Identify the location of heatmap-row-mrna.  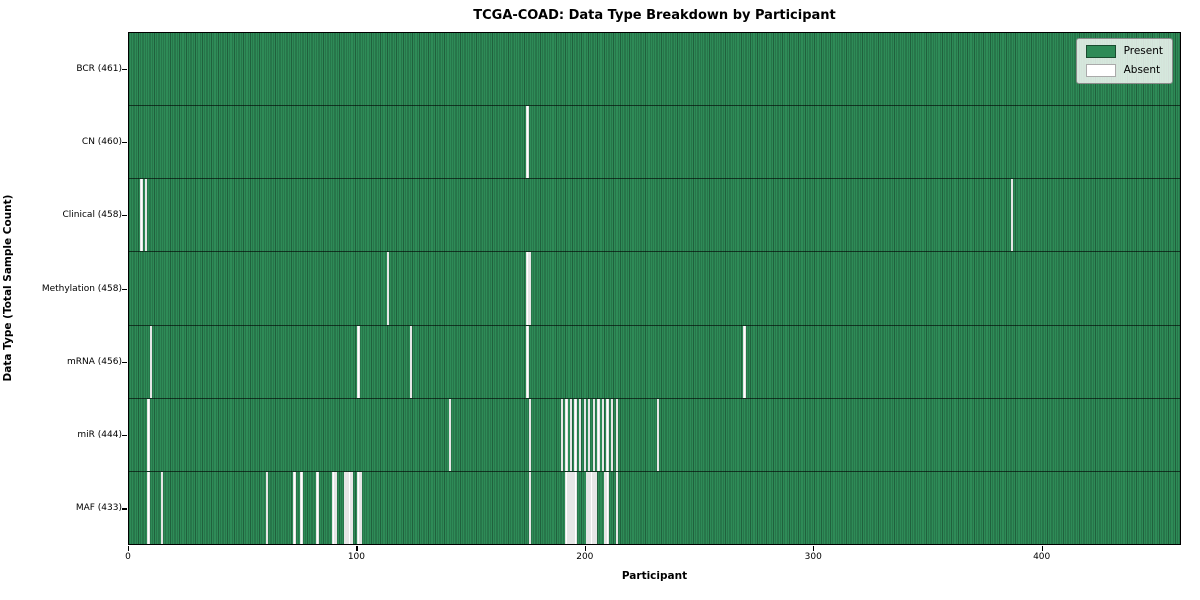
(654, 362).